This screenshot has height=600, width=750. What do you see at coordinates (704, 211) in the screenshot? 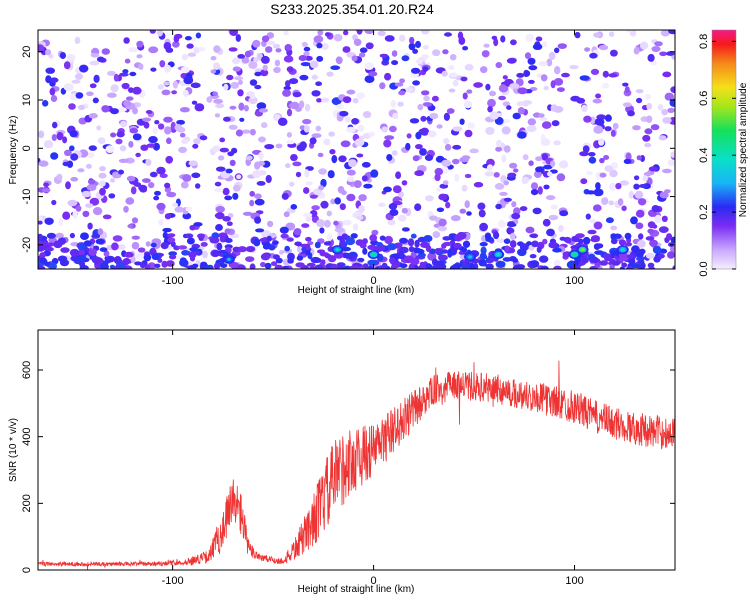
I see `colorbar-tick-label: 0.2` at bounding box center [704, 211].